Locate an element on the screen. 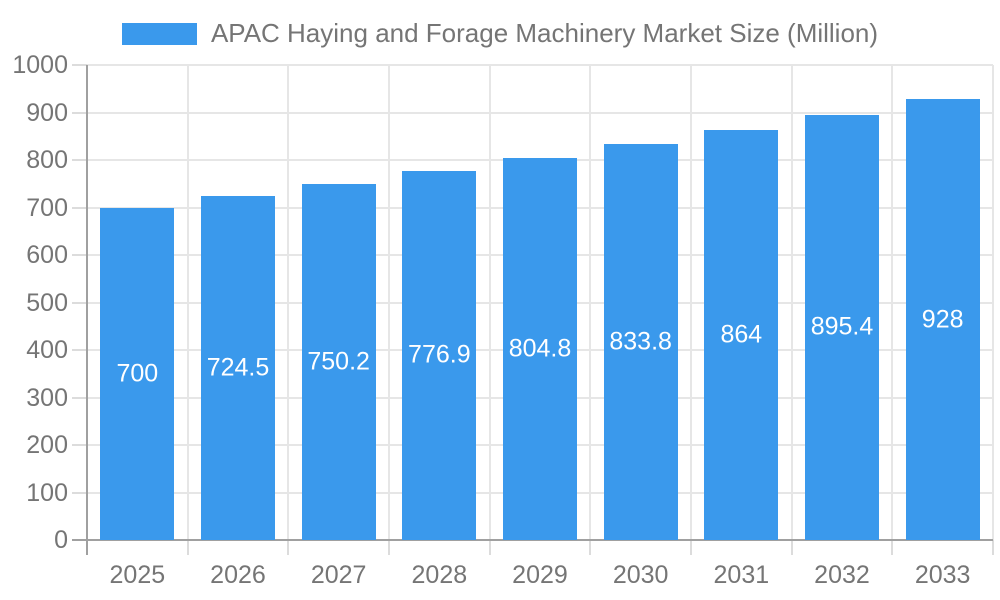 The image size is (1000, 600). bar: 776.9 is located at coordinates (439, 355).